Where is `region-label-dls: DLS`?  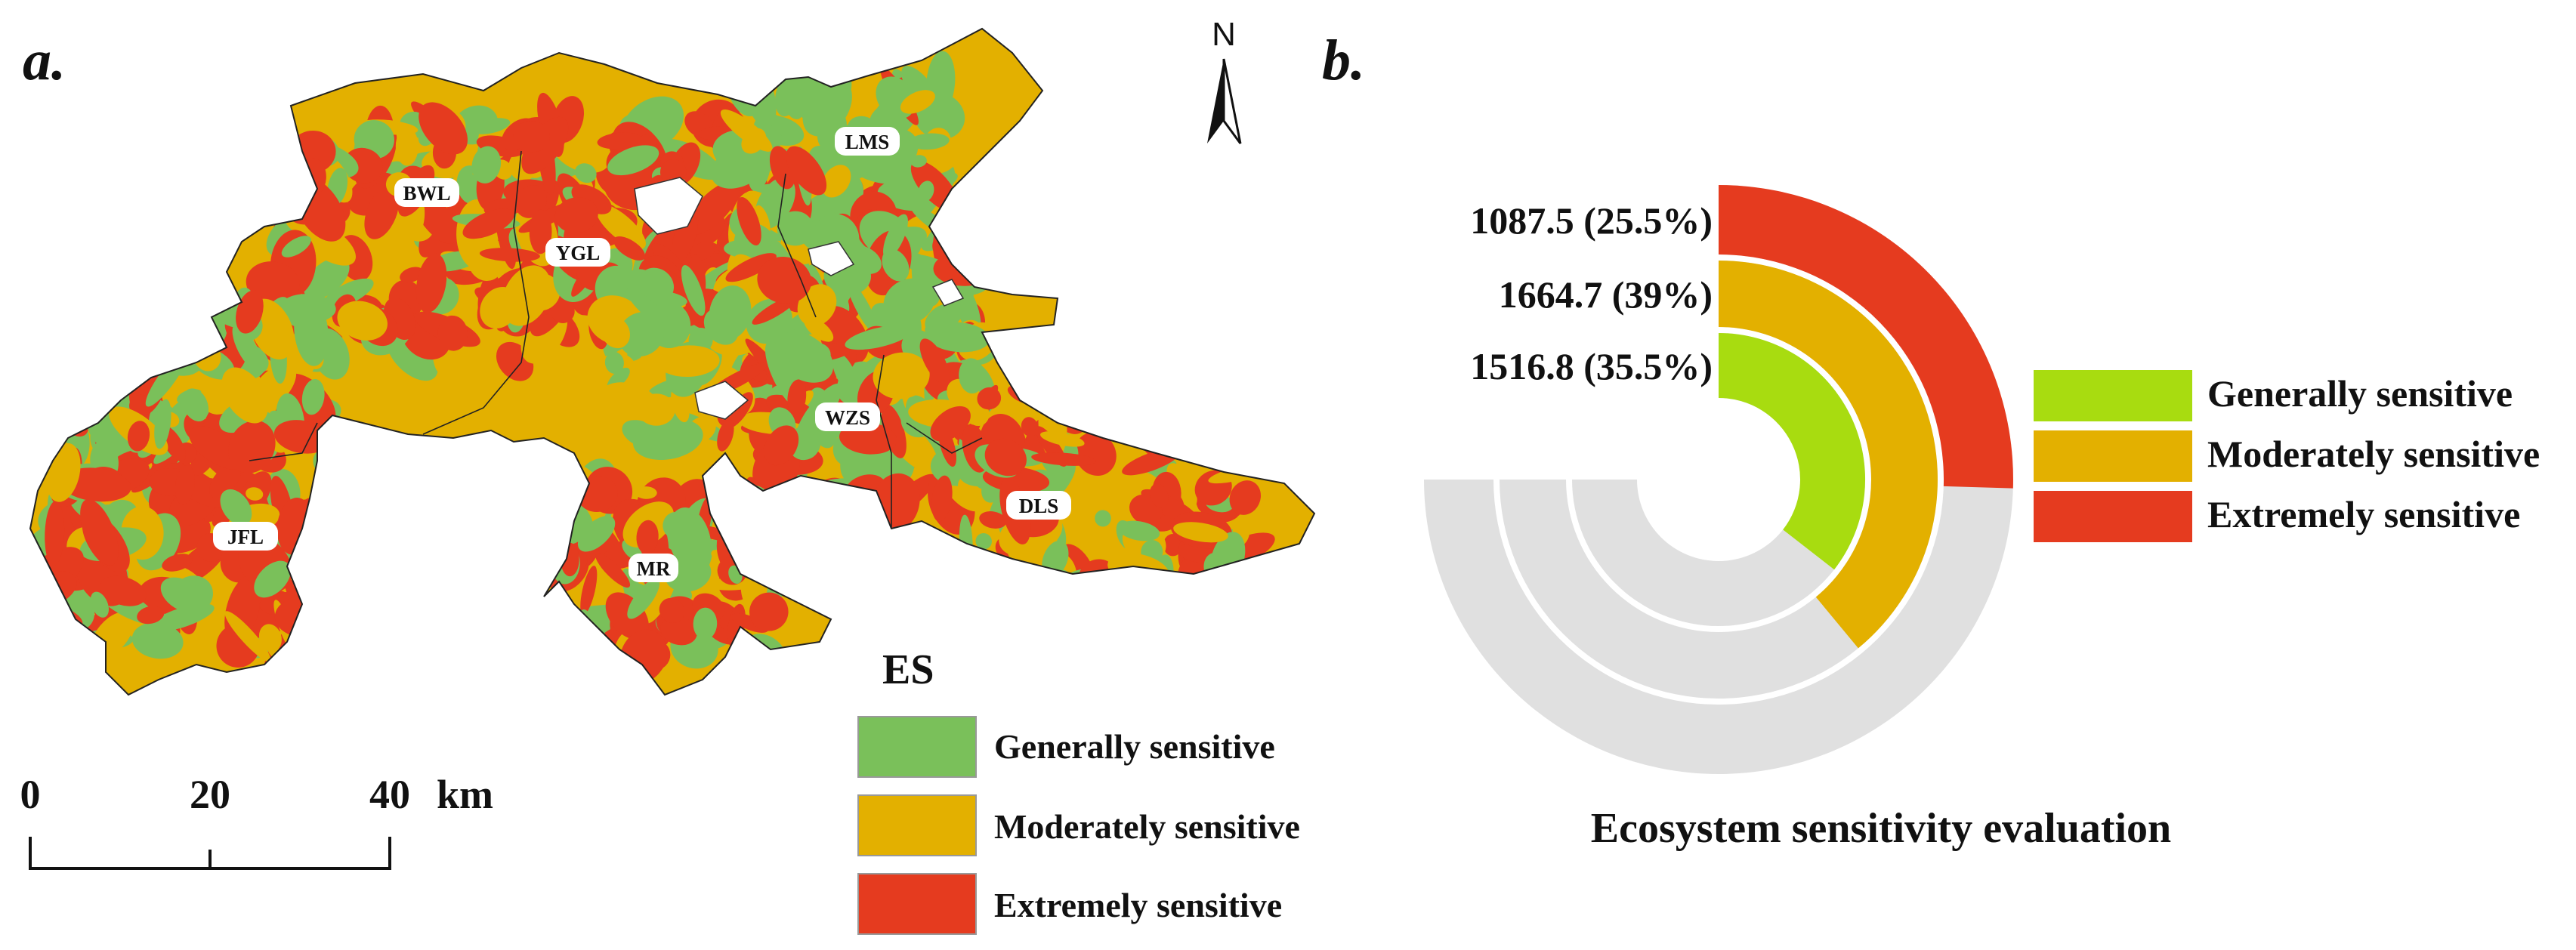 region-label-dls: DLS is located at coordinates (1039, 506).